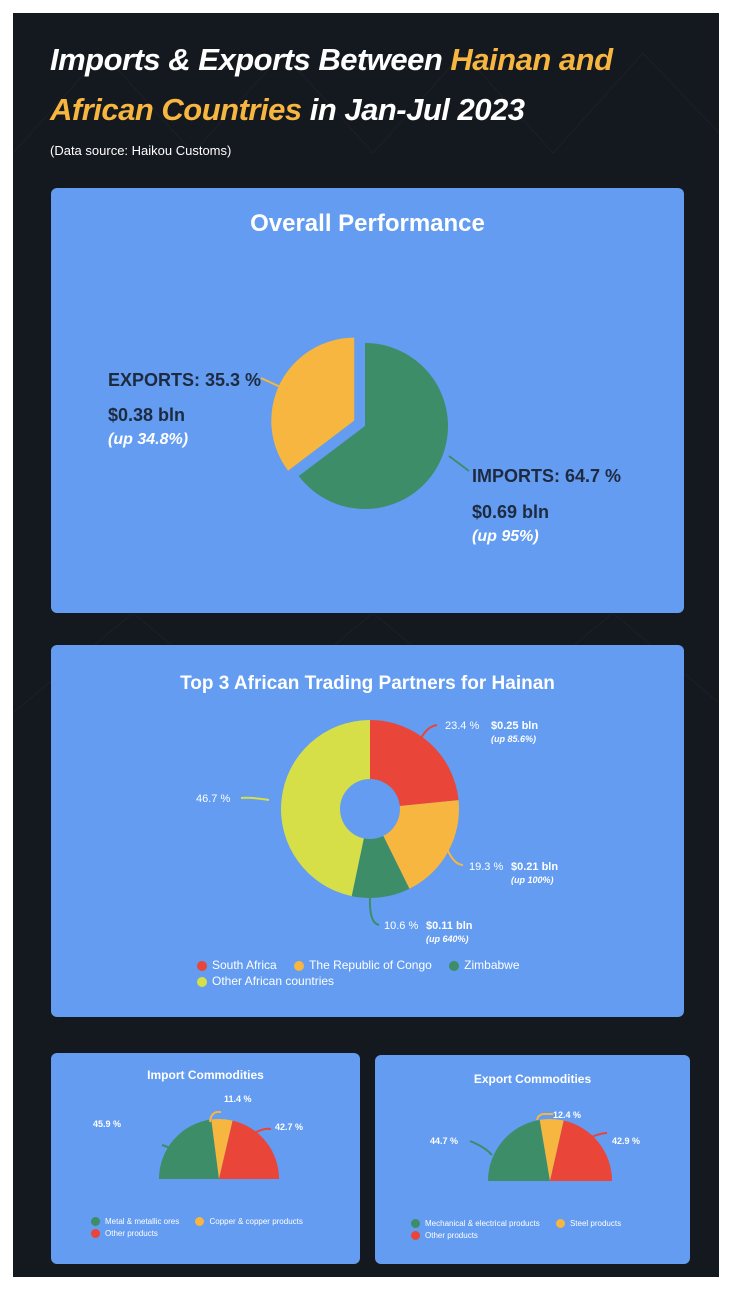 Image resolution: width=732 pixels, height=1289 pixels. I want to click on metal-leader-line, so click(172, 1150).